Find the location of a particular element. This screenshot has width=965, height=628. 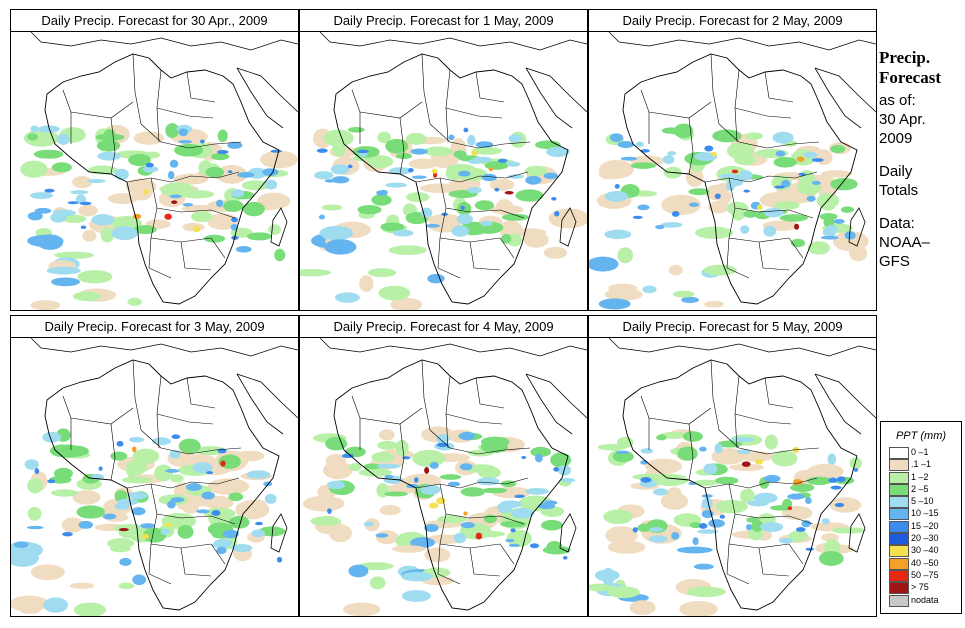

map-canvas is located at coordinates (732, 477).